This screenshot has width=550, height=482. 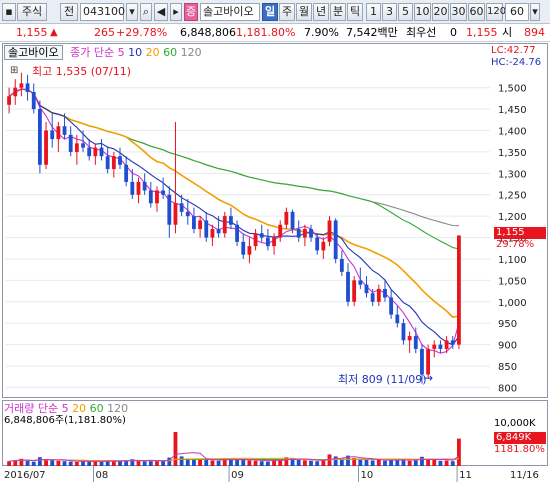 I want to click on count-dropdown-icon: ▾, so click(x=535, y=12).